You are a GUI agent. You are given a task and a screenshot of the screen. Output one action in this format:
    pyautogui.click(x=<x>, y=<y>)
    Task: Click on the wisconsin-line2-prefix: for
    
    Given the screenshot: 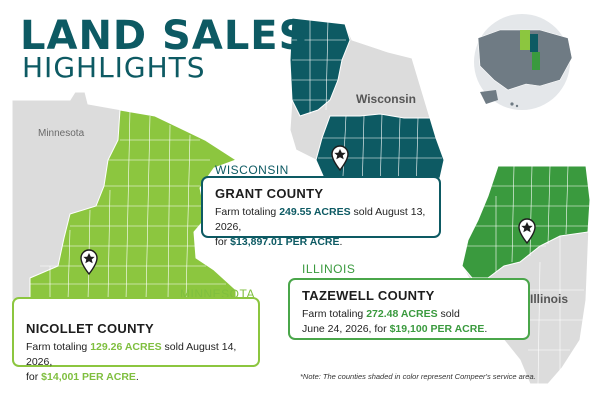 What is the action you would take?
    pyautogui.click(x=223, y=242)
    